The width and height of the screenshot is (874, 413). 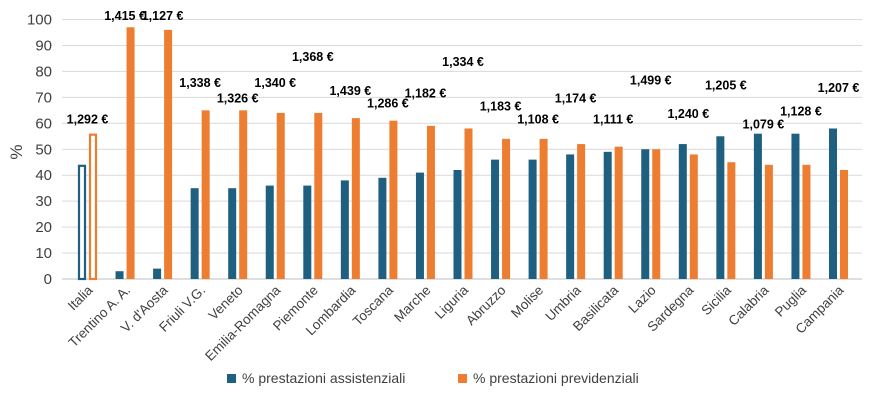 I want to click on y-tick-label: 60, so click(x=43, y=123).